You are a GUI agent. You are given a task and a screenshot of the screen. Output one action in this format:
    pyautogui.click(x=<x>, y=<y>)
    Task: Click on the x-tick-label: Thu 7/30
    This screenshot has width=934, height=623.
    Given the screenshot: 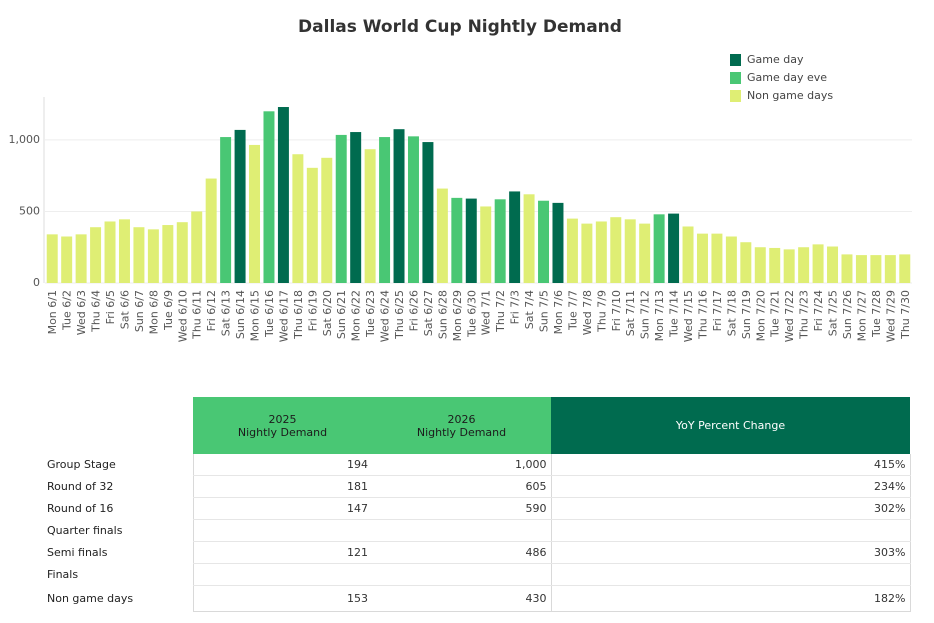 What is the action you would take?
    pyautogui.click(x=905, y=315)
    